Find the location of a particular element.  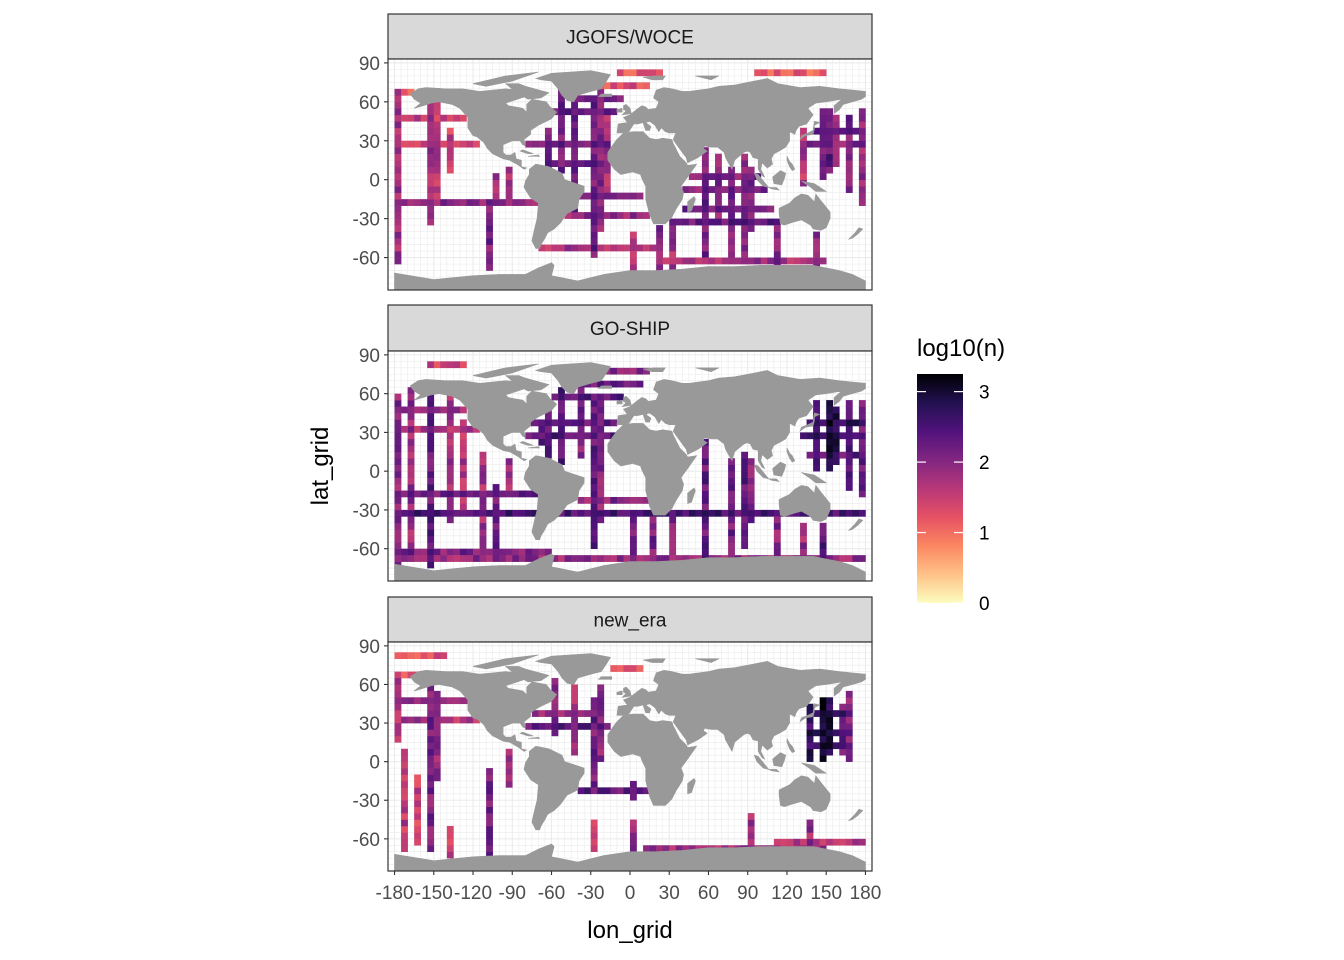

x-tick-label: -90 is located at coordinates (512, 893).